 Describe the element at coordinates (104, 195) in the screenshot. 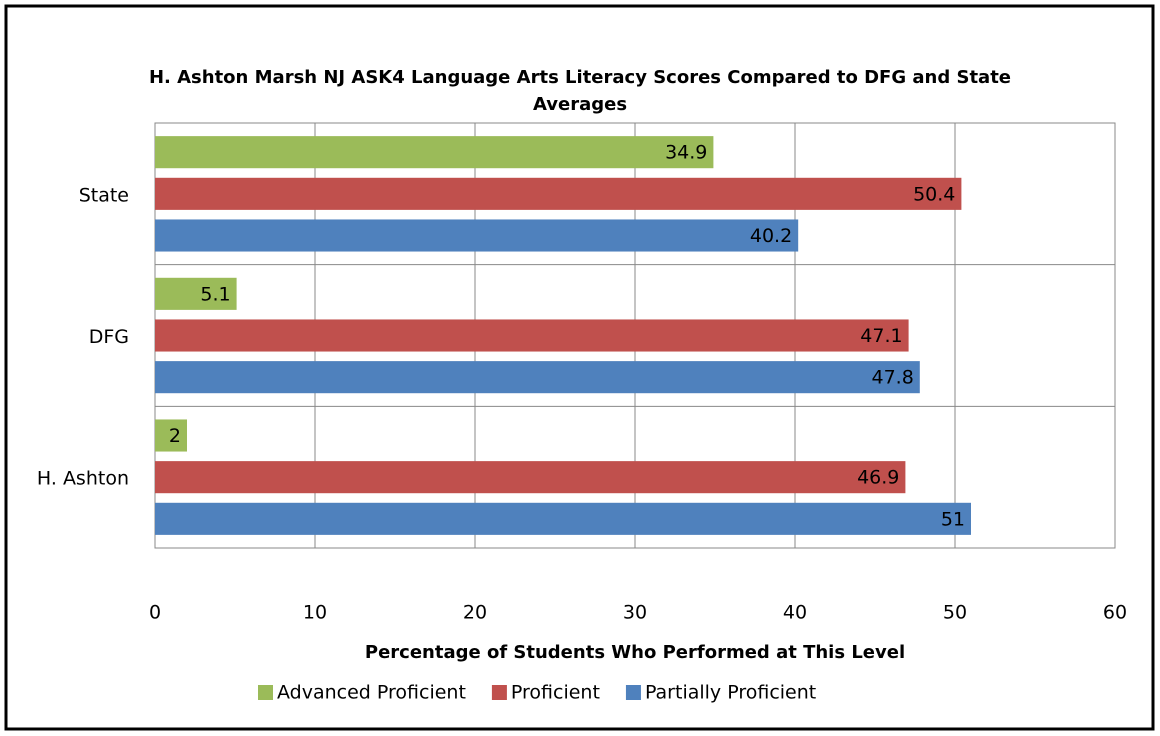

I see `y-tick-label: State` at that location.